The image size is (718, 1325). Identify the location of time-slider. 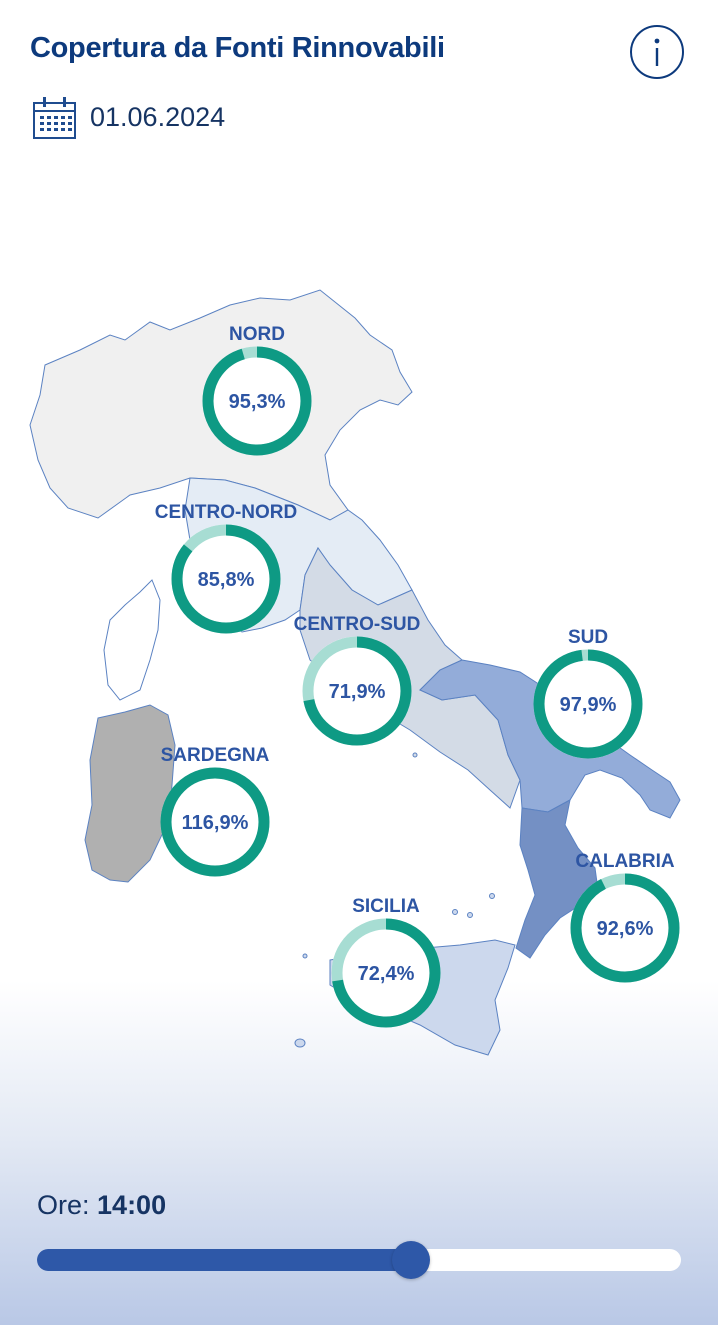
(359, 1260).